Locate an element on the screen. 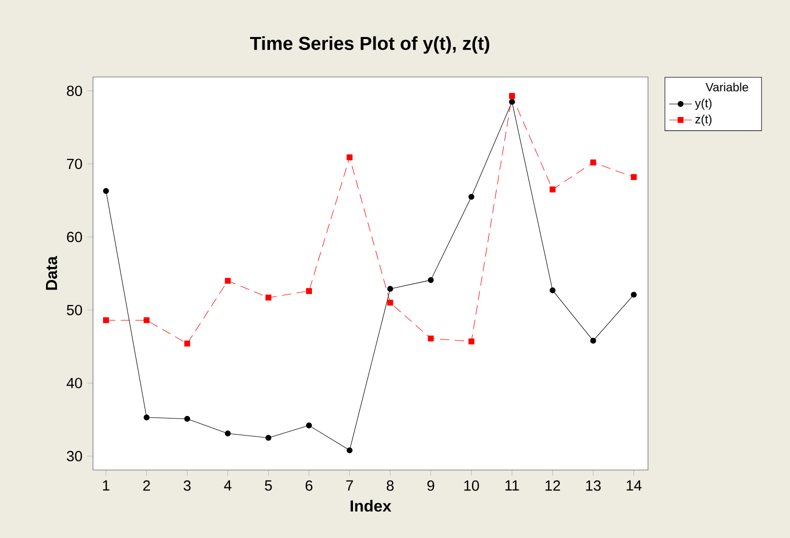 The width and height of the screenshot is (790, 538). x-tick-label: 14 is located at coordinates (634, 485).